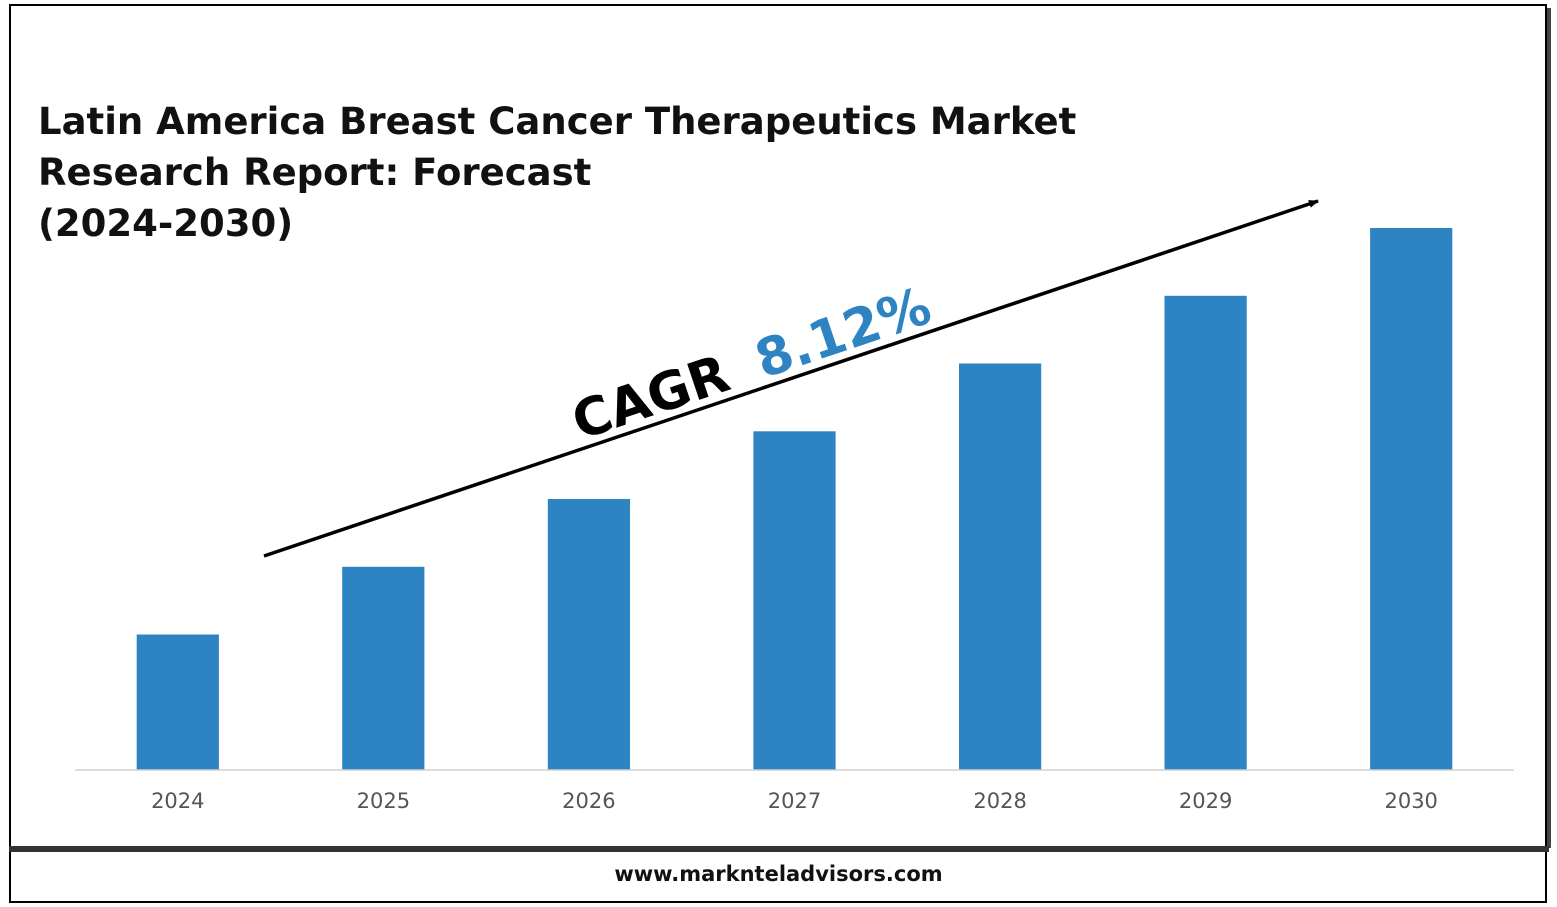 This screenshot has width=1557, height=907. Describe the element at coordinates (1411, 499) in the screenshot. I see `bar-2030` at that location.